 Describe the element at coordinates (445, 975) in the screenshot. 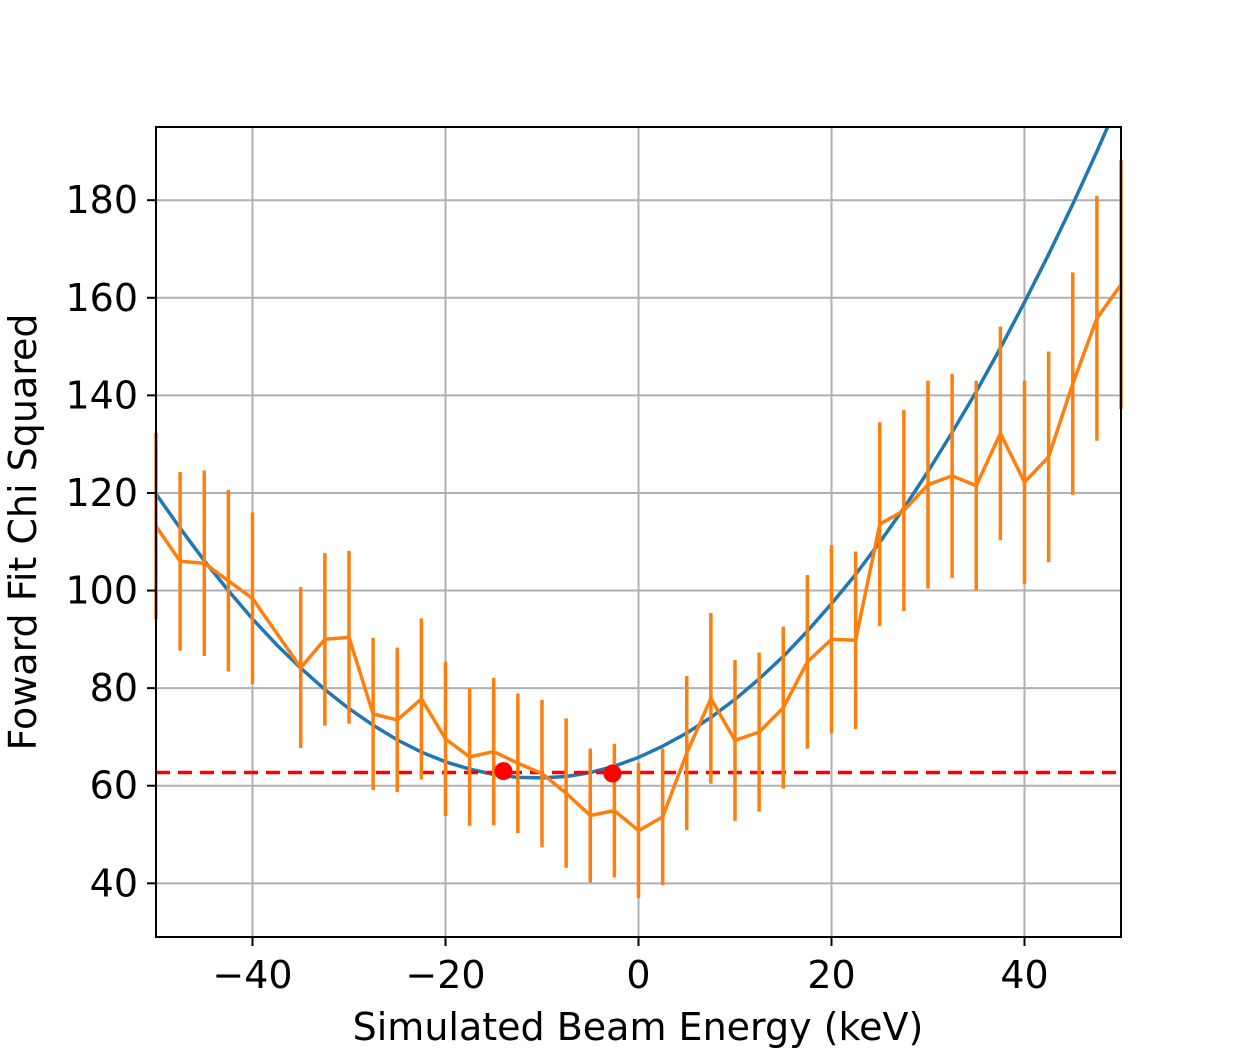

I see `x-tick-label: −20` at that location.